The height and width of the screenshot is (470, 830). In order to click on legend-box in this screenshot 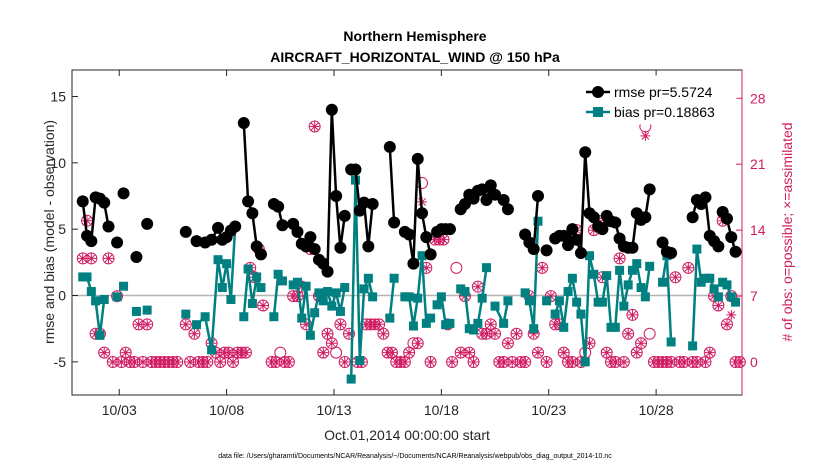, I will do `click(659, 100)`.